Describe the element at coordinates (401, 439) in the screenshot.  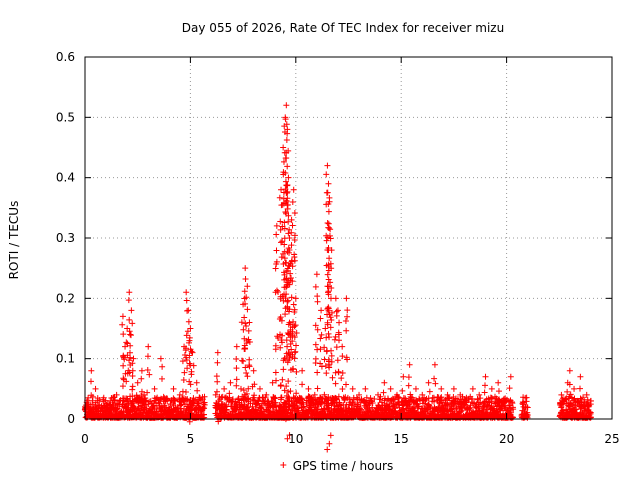
I see `x-tick-label: 15` at that location.